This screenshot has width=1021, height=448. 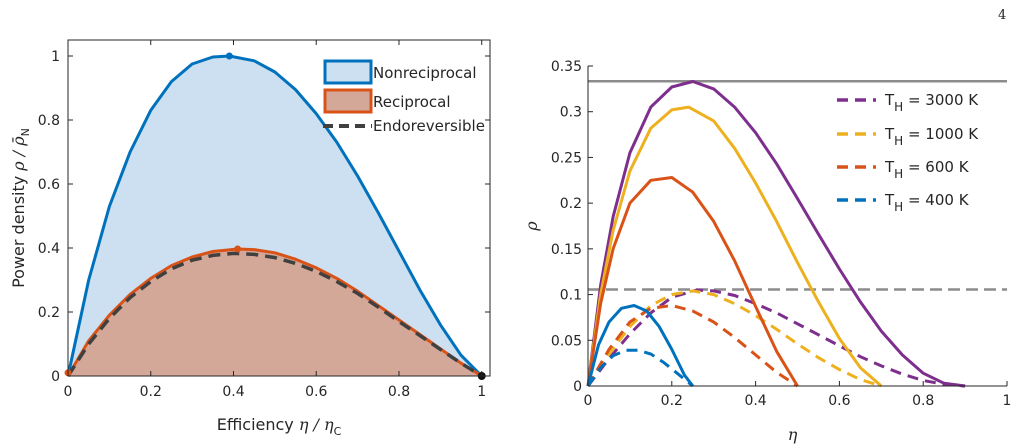 What do you see at coordinates (931, 102) in the screenshot?
I see `legend-label-purple: TH = 3000 K` at bounding box center [931, 102].